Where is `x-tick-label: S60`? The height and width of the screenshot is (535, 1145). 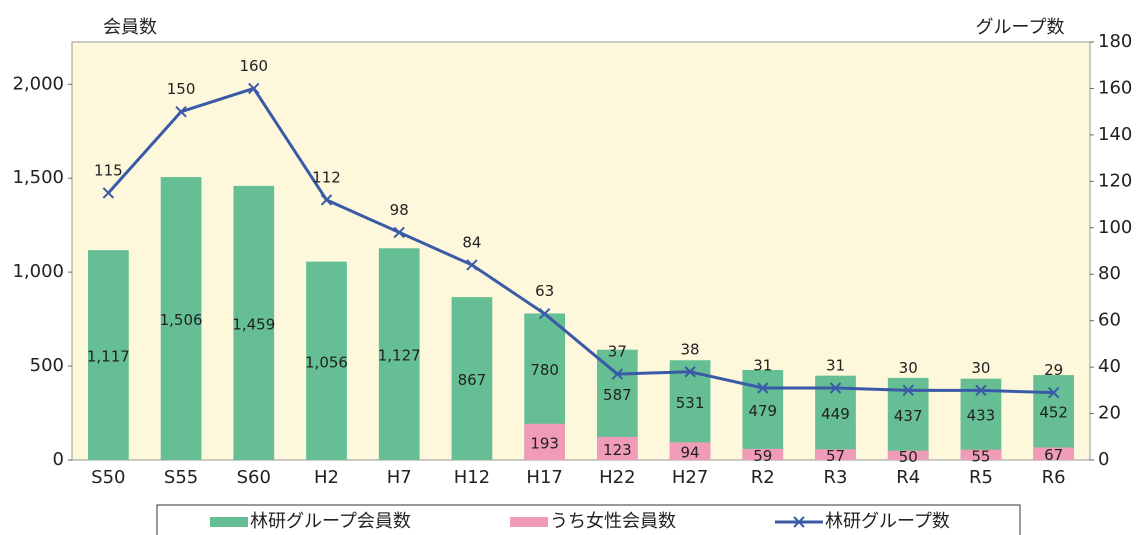
x-tick-label: S60 is located at coordinates (254, 477).